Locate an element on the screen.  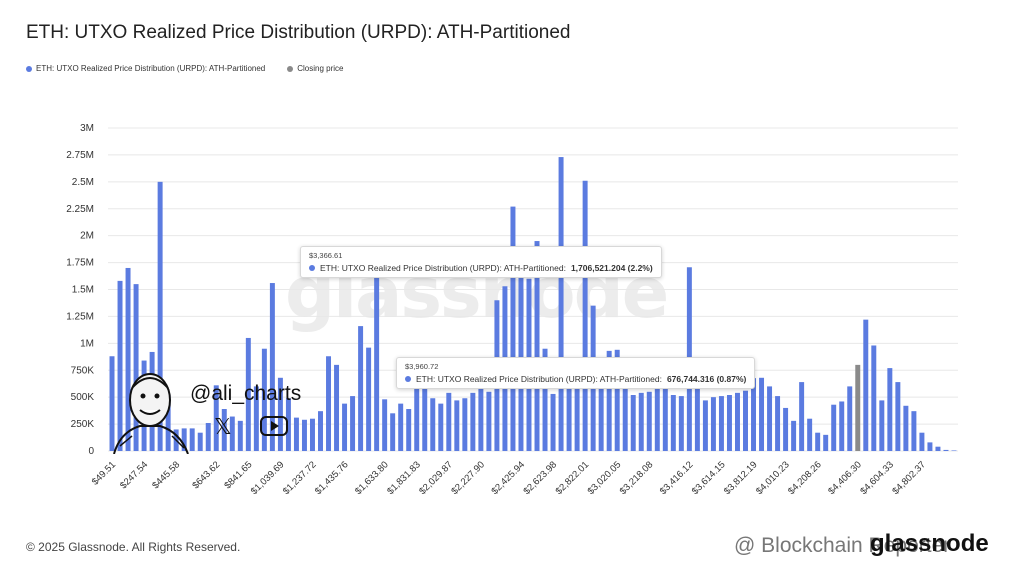
closing-price-bar is located at coordinates (858, 407).